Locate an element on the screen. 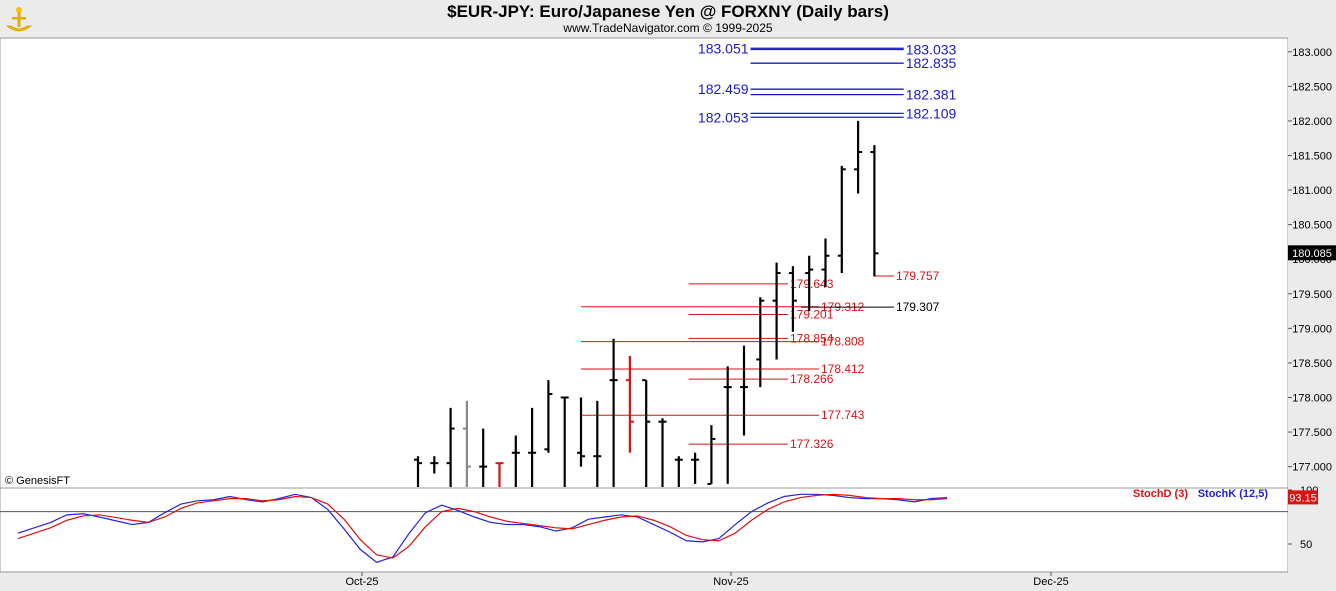 This screenshot has height=591, width=1336. price-tick-label: 179.000 is located at coordinates (1312, 329).